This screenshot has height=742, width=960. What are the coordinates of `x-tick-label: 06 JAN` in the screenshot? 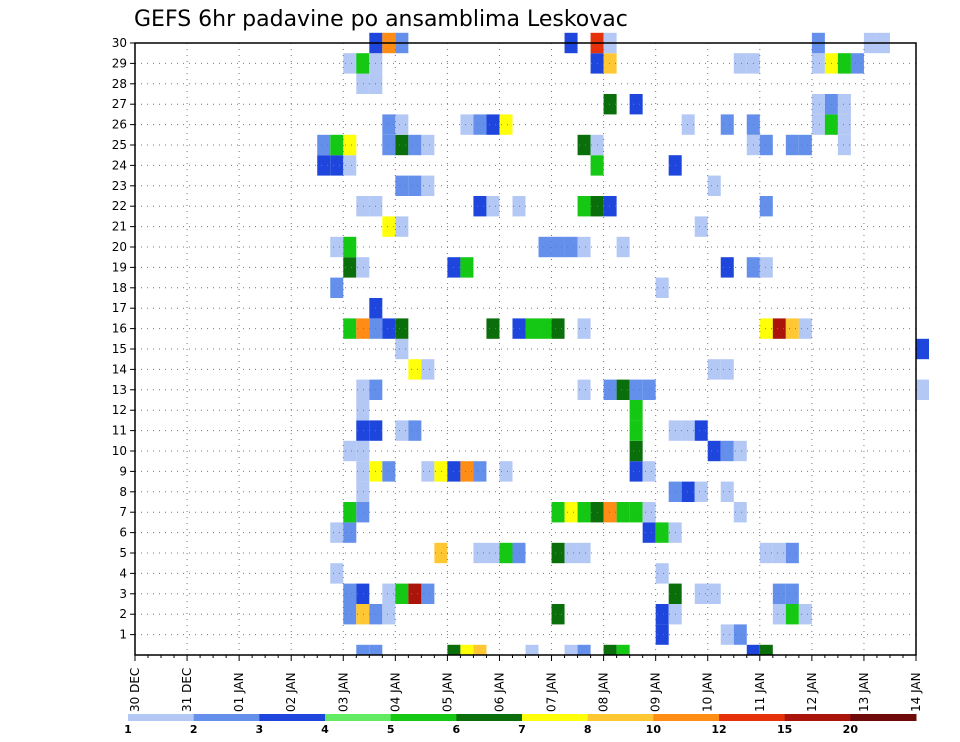 It's located at (499, 692).